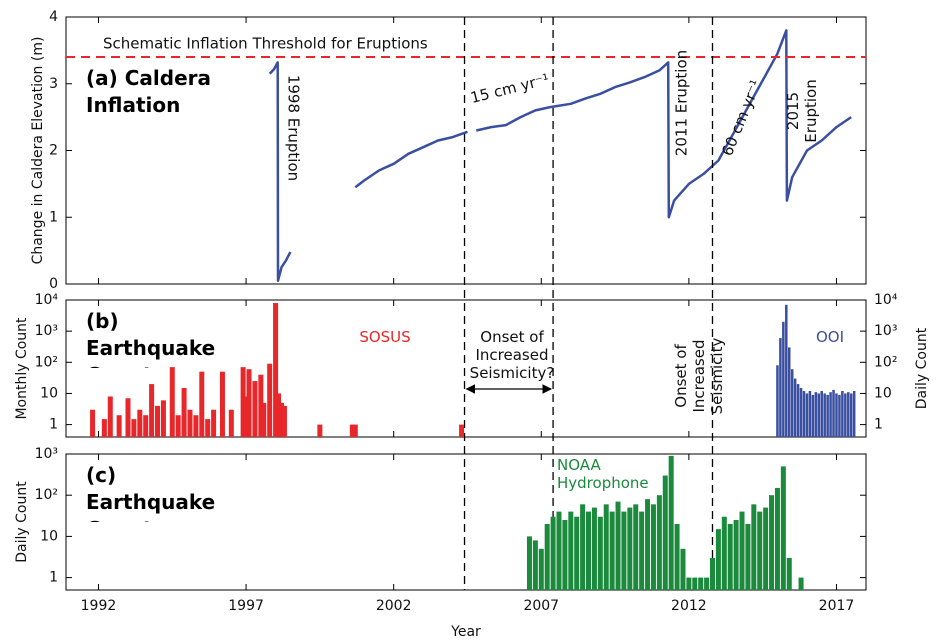  I want to click on y2-tick-label: 10, so click(883, 393).